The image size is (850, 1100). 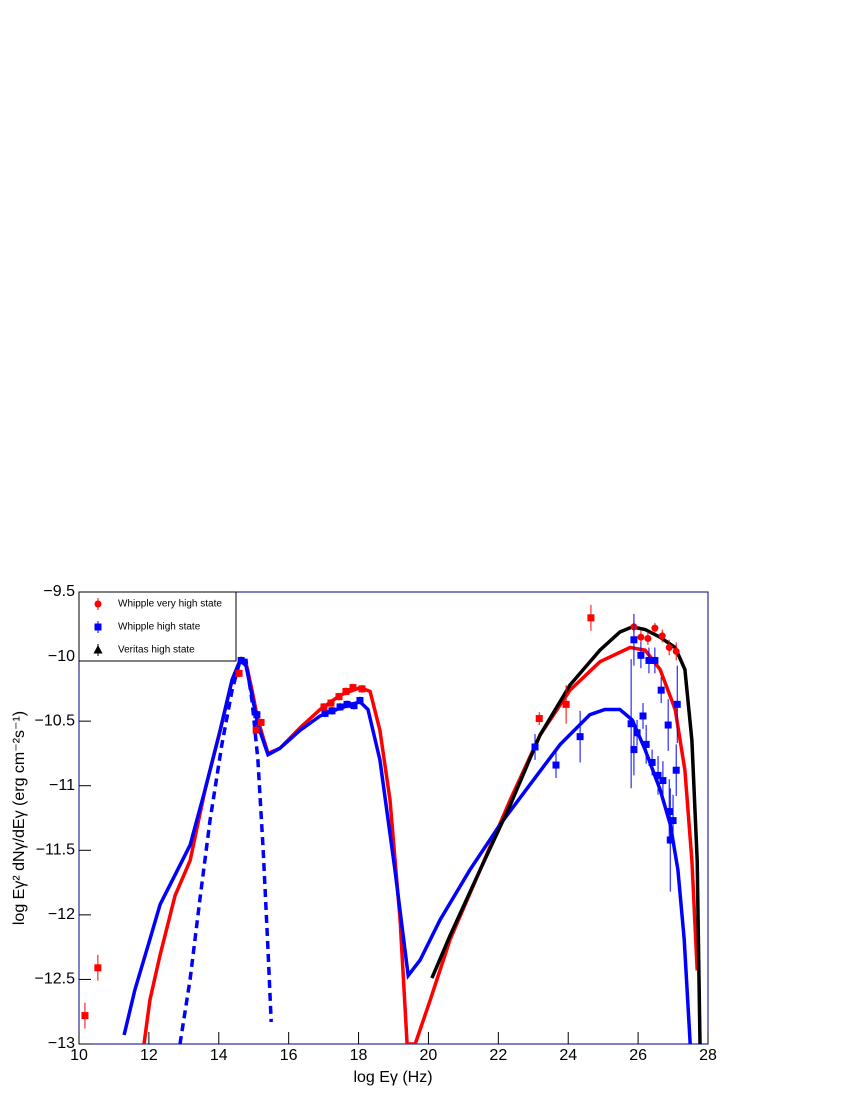 What do you see at coordinates (61, 1043) in the screenshot?
I see `y-tick-label: −13` at bounding box center [61, 1043].